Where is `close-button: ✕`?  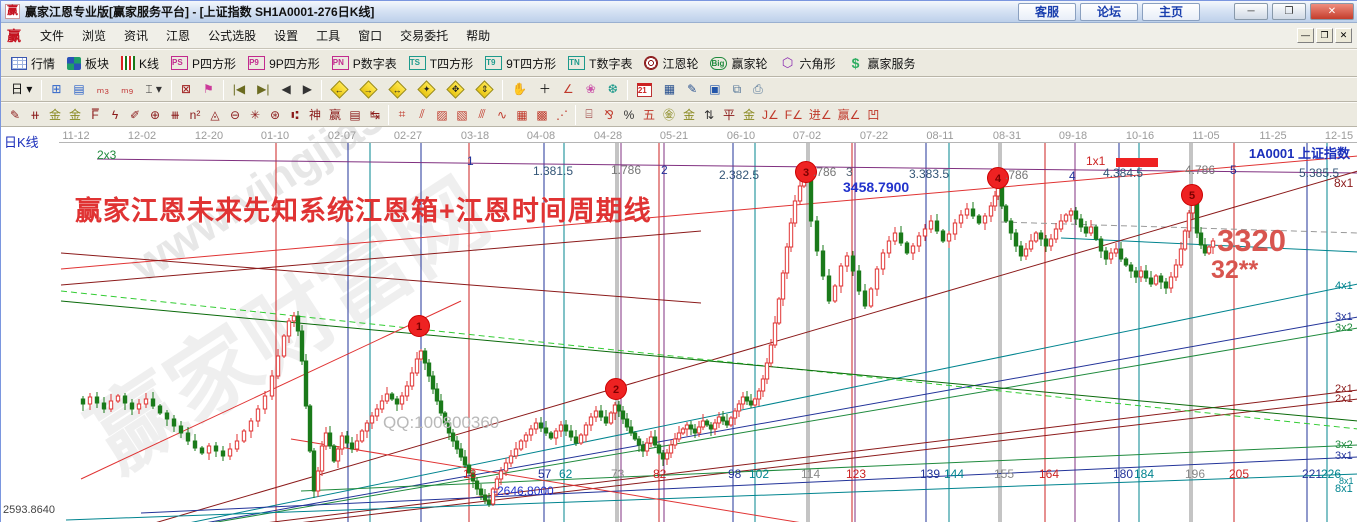
close-button: ✕ is located at coordinates (1332, 11).